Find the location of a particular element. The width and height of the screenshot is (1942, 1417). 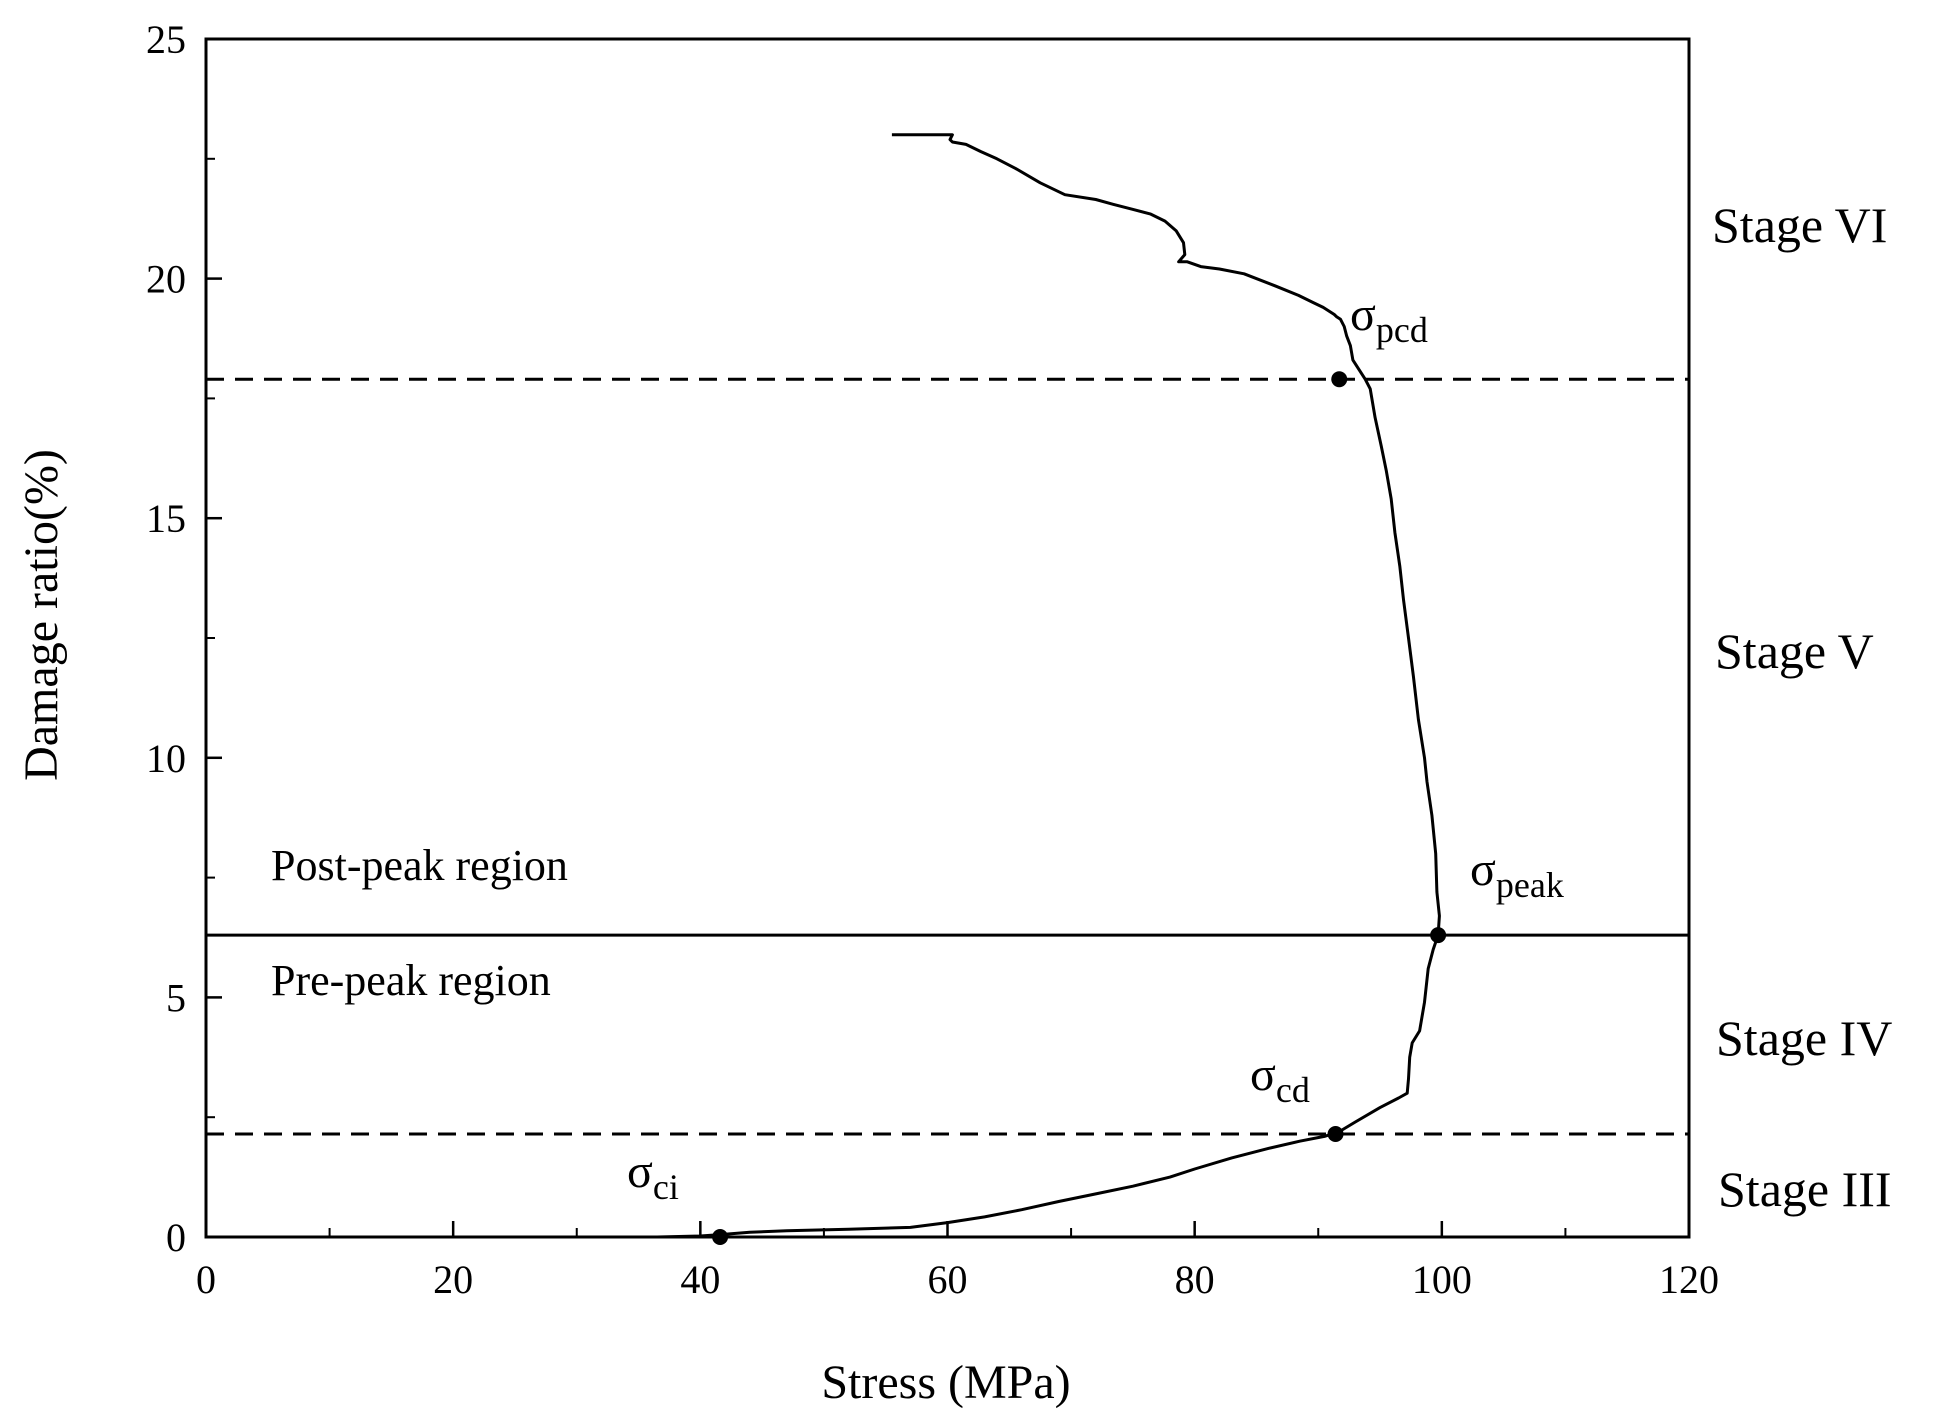

x-tick-label: 40 is located at coordinates (700, 1279).